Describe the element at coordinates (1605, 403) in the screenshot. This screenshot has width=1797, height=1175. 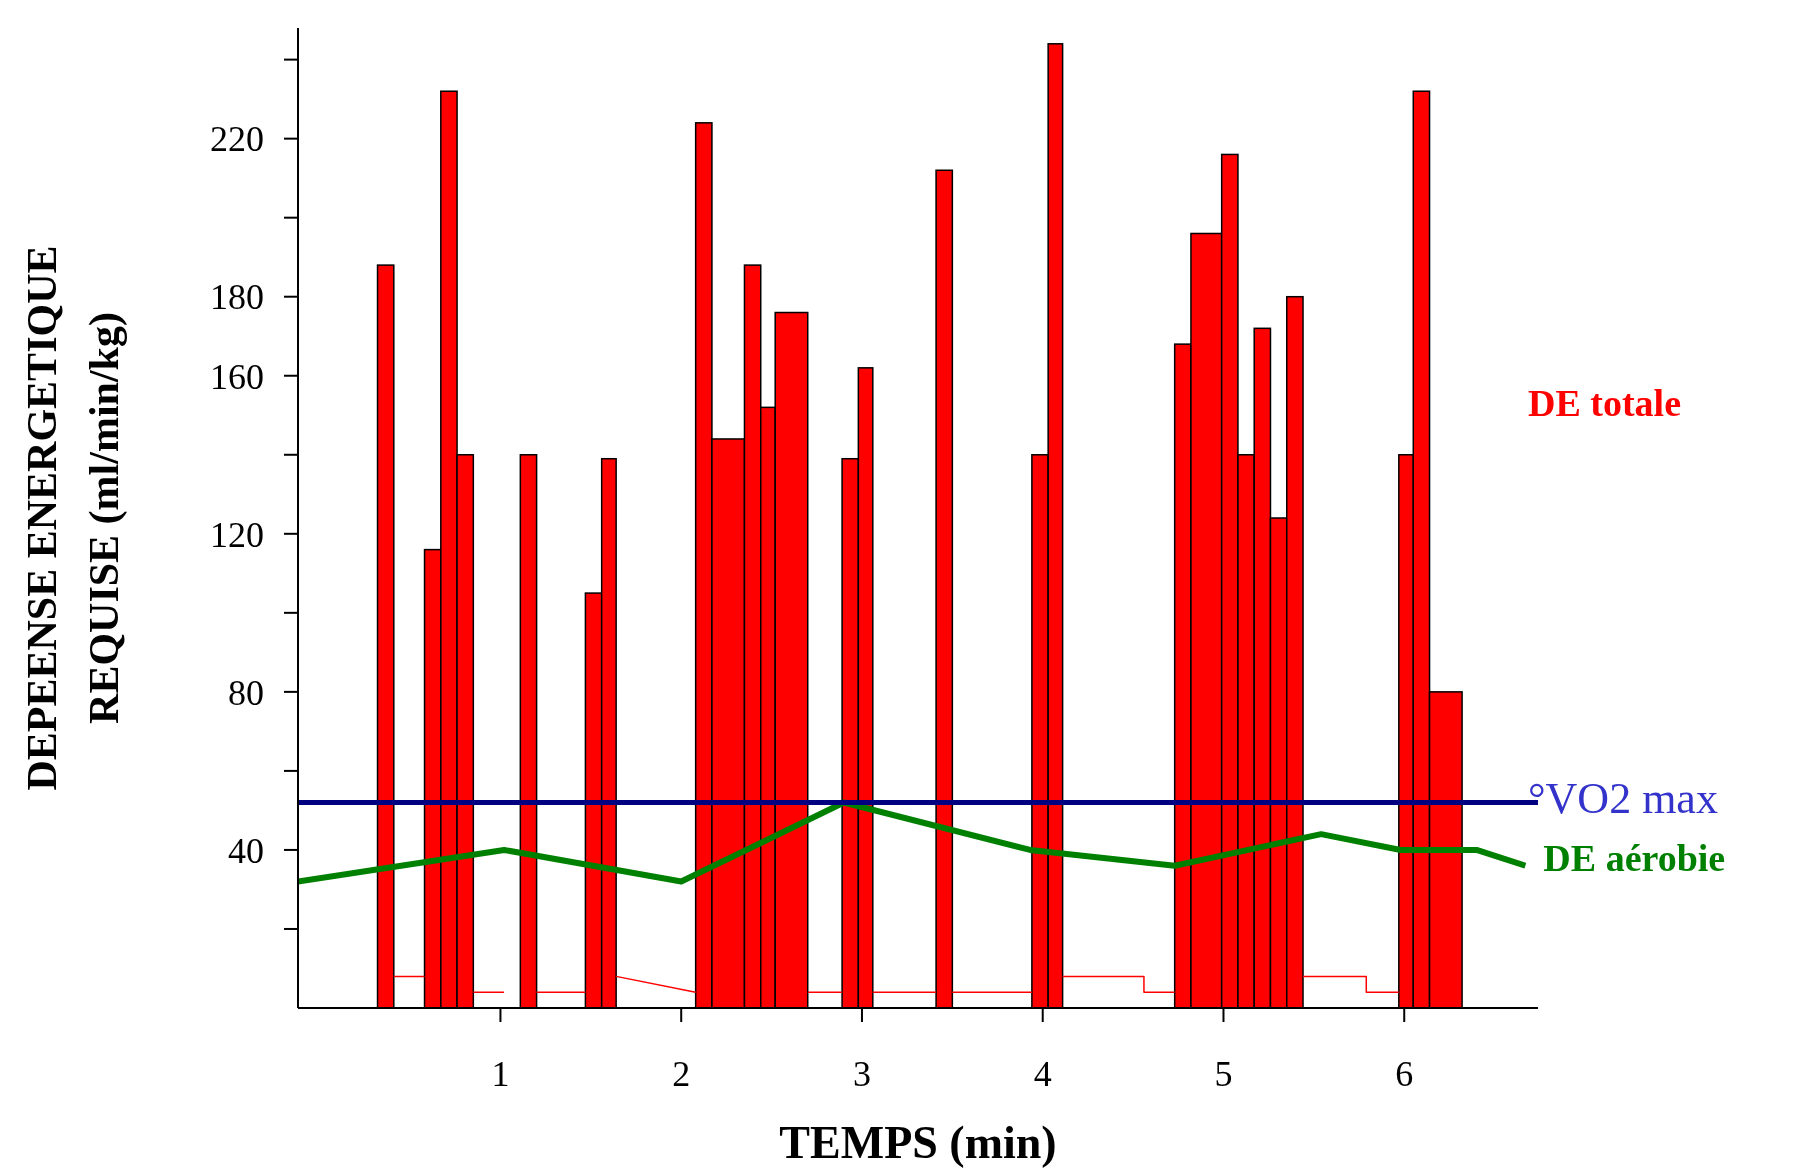
I see `text: DE totale` at that location.